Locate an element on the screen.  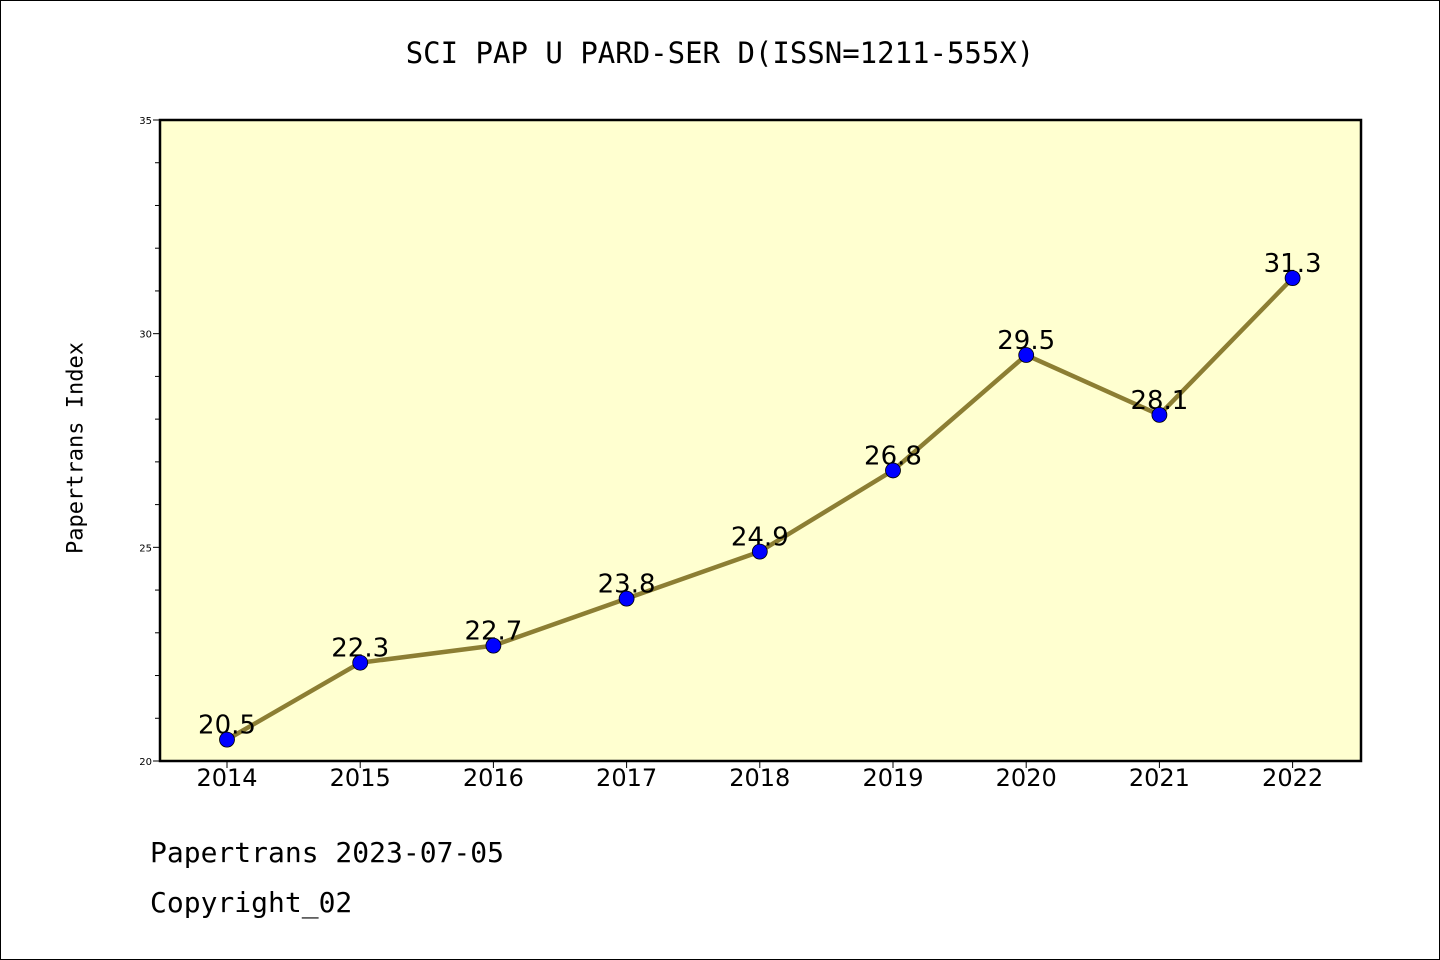
y-tick-label: 25 is located at coordinates (145, 548).